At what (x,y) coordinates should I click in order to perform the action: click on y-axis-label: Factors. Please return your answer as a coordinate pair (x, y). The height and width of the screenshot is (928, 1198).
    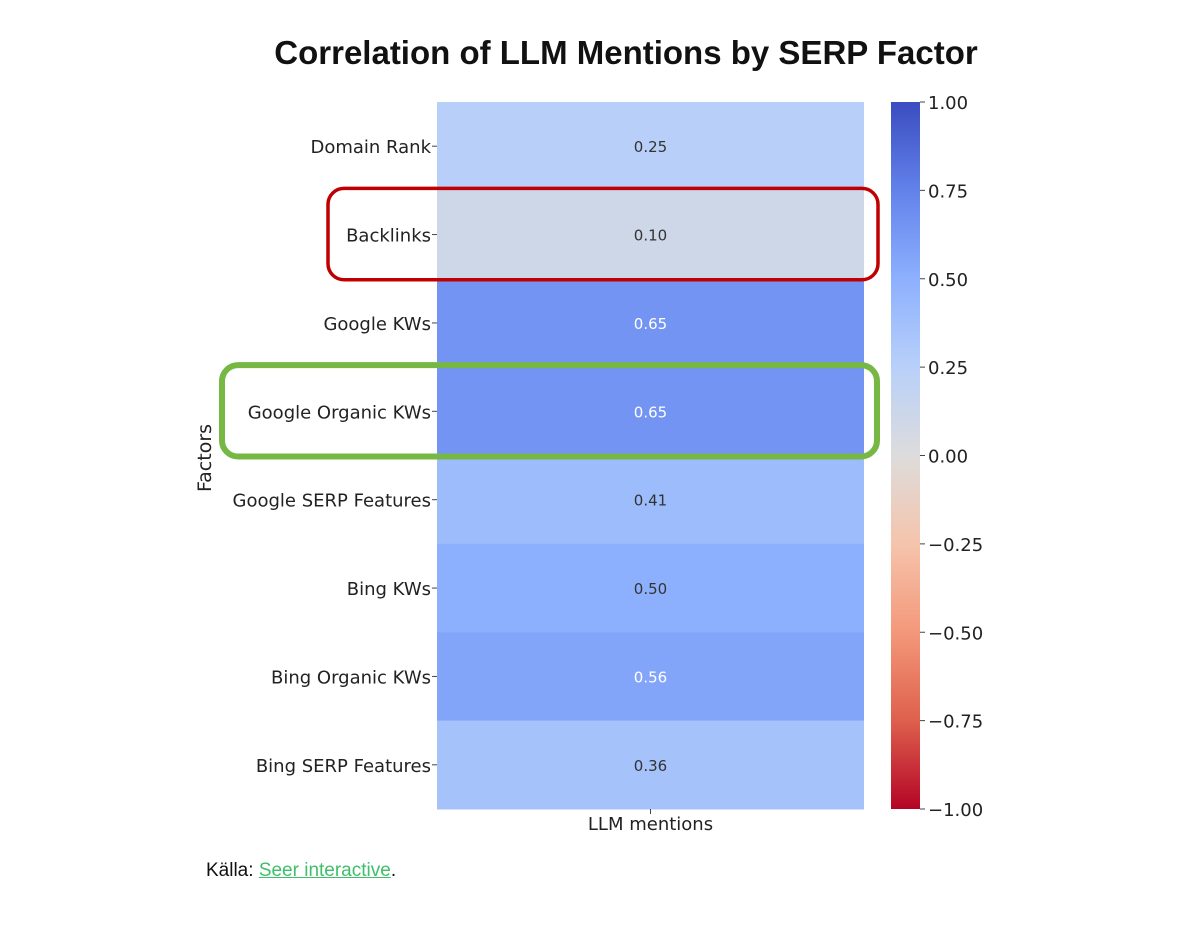
    Looking at the image, I should click on (205, 458).